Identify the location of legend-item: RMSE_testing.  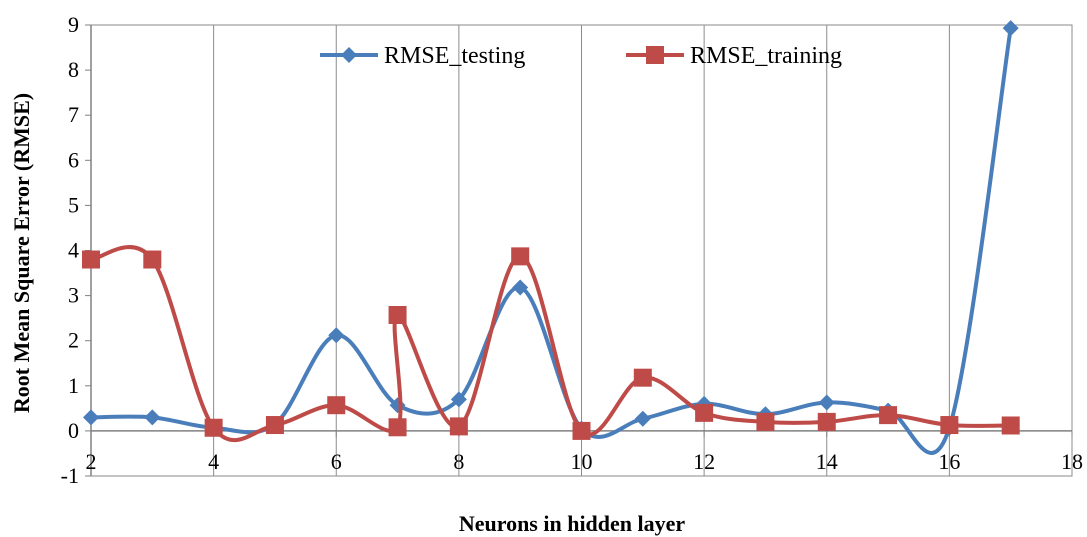
(422, 56).